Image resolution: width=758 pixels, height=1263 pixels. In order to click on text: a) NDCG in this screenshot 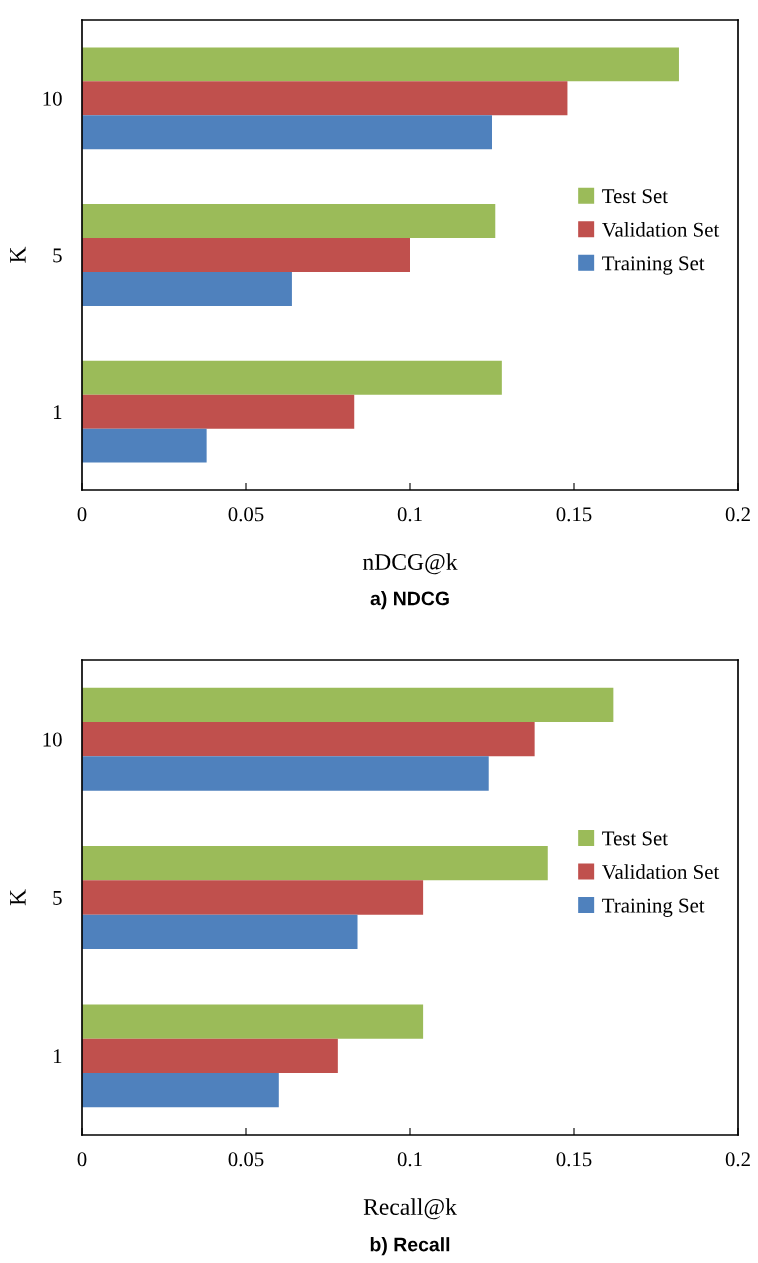, I will do `click(409, 600)`.